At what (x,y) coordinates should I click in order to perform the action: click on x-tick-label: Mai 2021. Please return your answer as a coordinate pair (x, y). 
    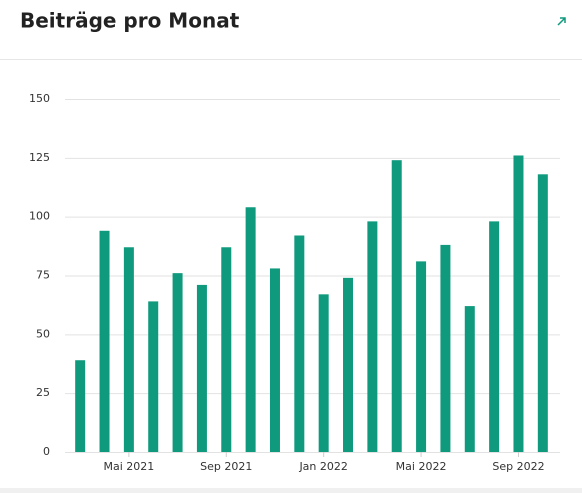
    Looking at the image, I should click on (128, 466).